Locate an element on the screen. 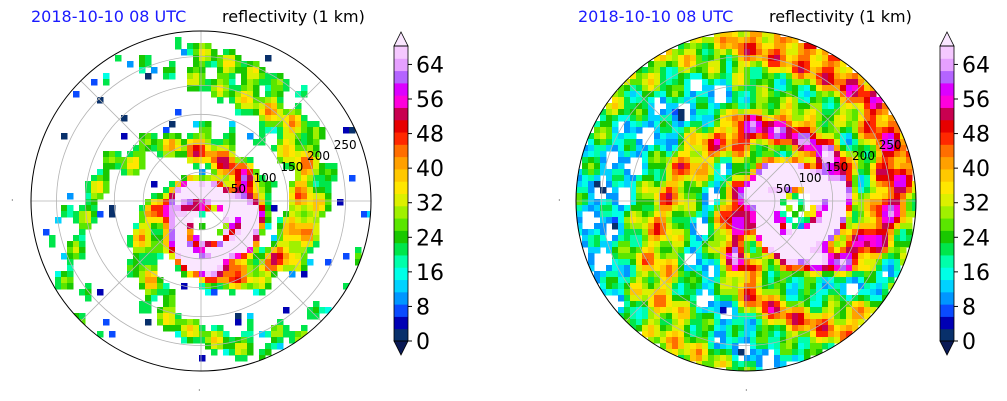  right-axis-tick-w: · is located at coordinates (559, 200).